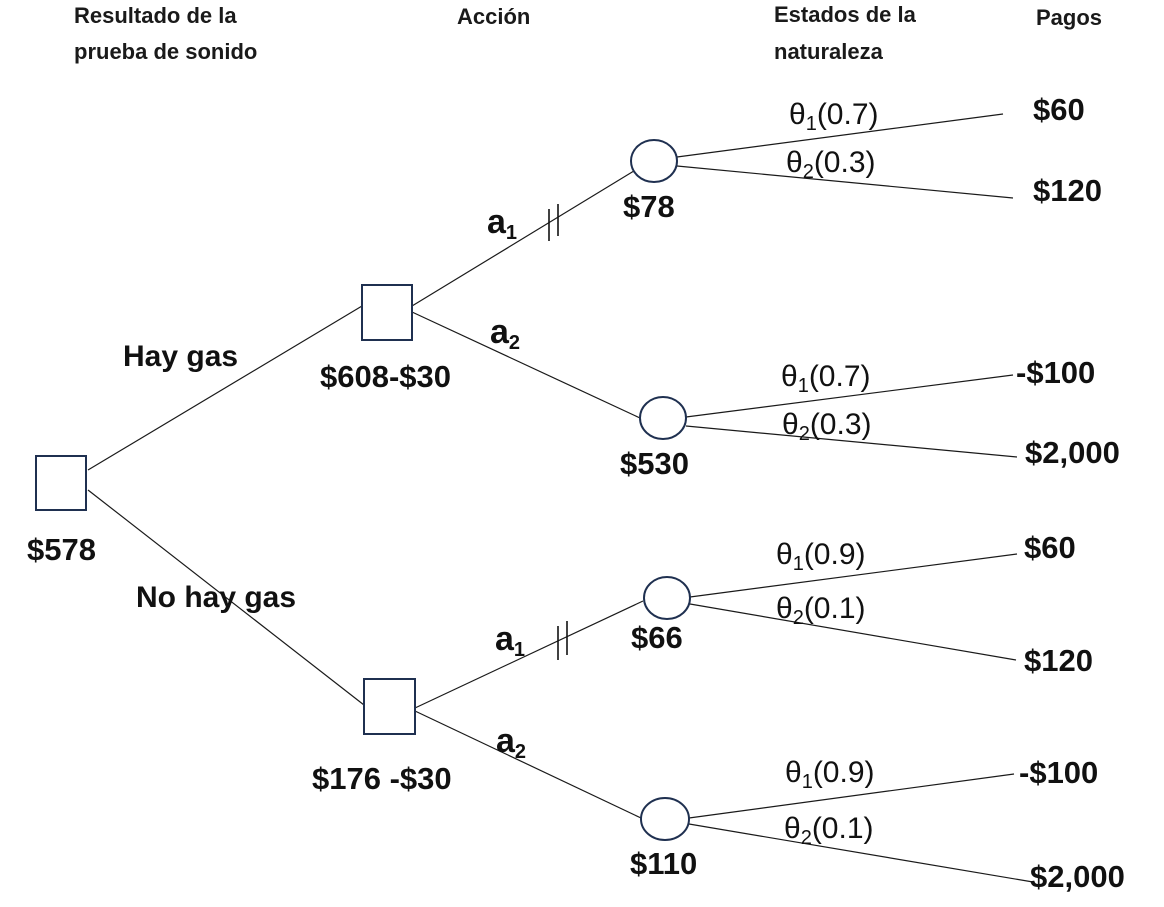 Image resolution: width=1164 pixels, height=907 pixels. I want to click on payoff-nogas-a2-theta2: $2,000, so click(1077, 876).